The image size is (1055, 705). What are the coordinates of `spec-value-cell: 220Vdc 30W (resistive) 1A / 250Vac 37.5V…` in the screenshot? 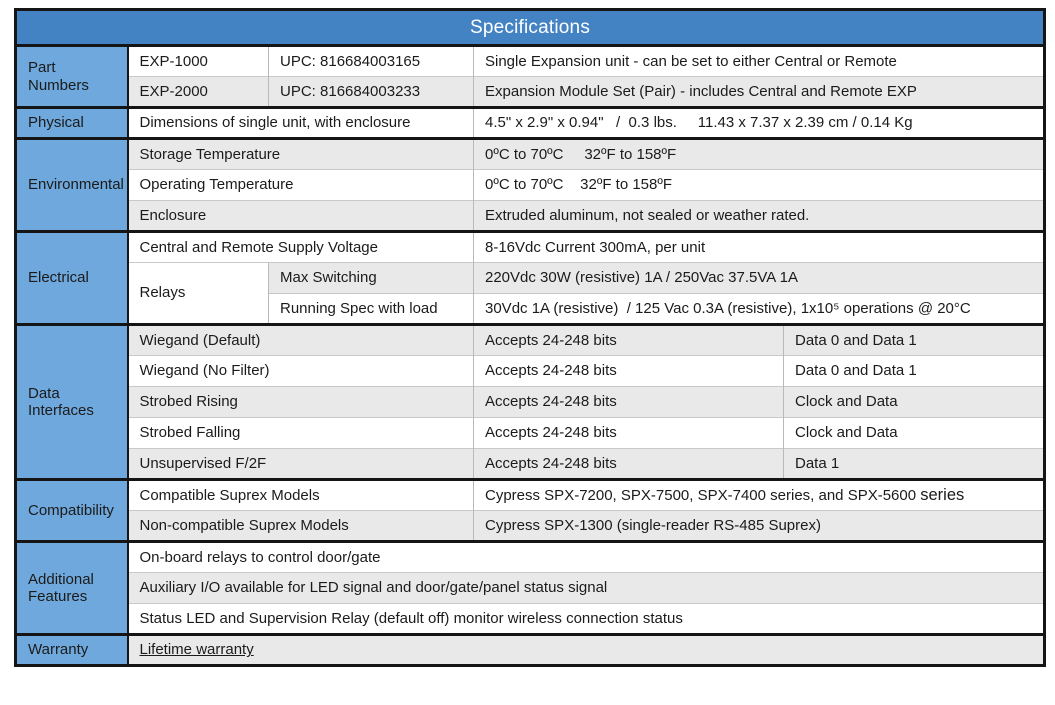 It's located at (758, 278).